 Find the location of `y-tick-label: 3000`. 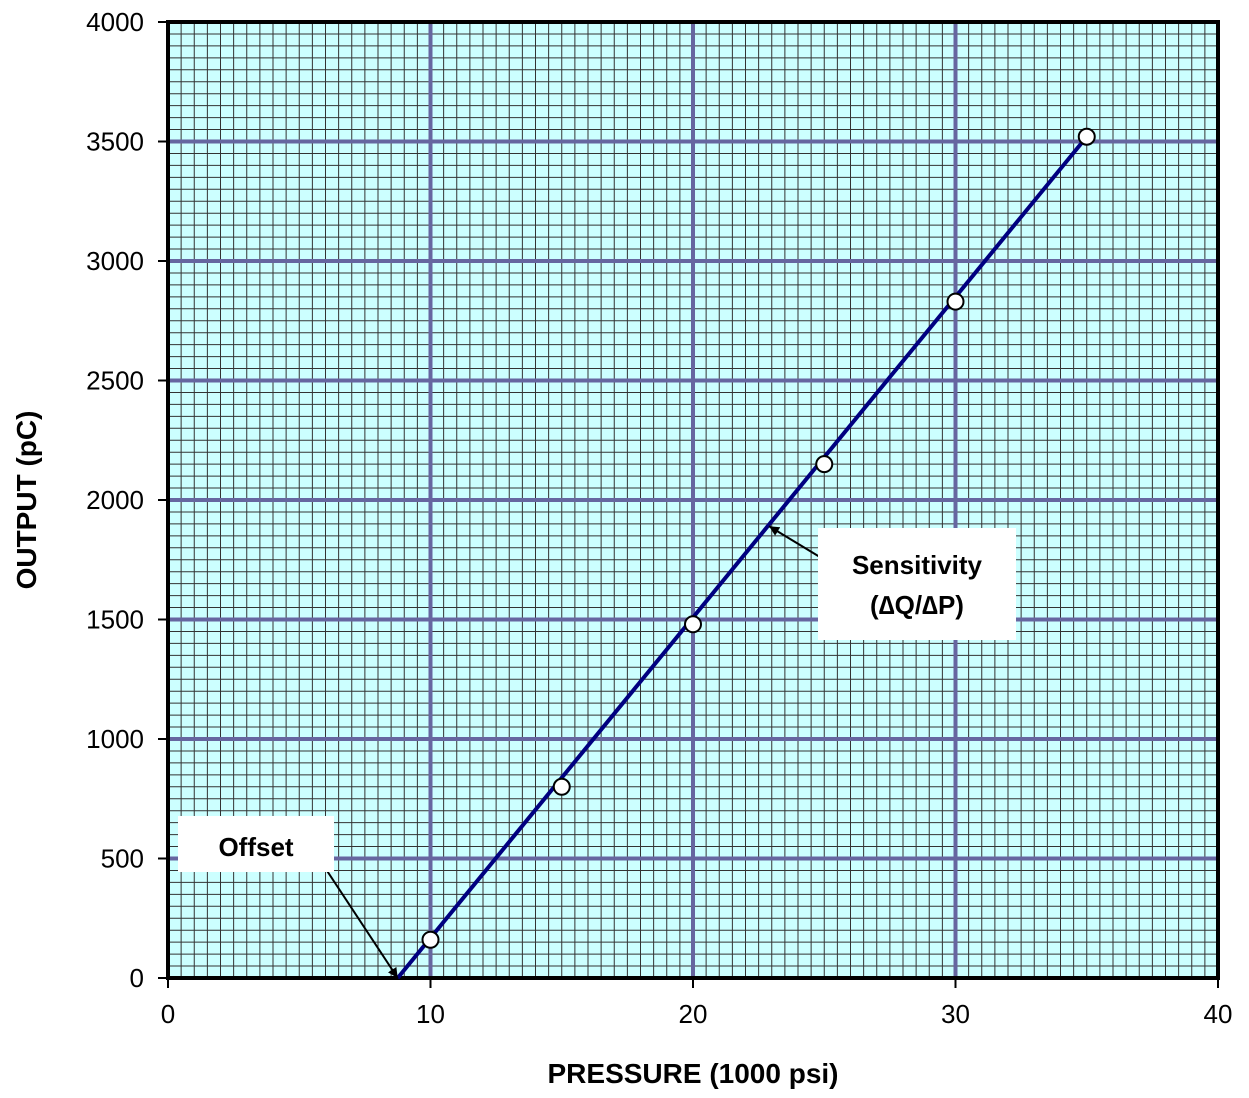

y-tick-label: 3000 is located at coordinates (115, 261).